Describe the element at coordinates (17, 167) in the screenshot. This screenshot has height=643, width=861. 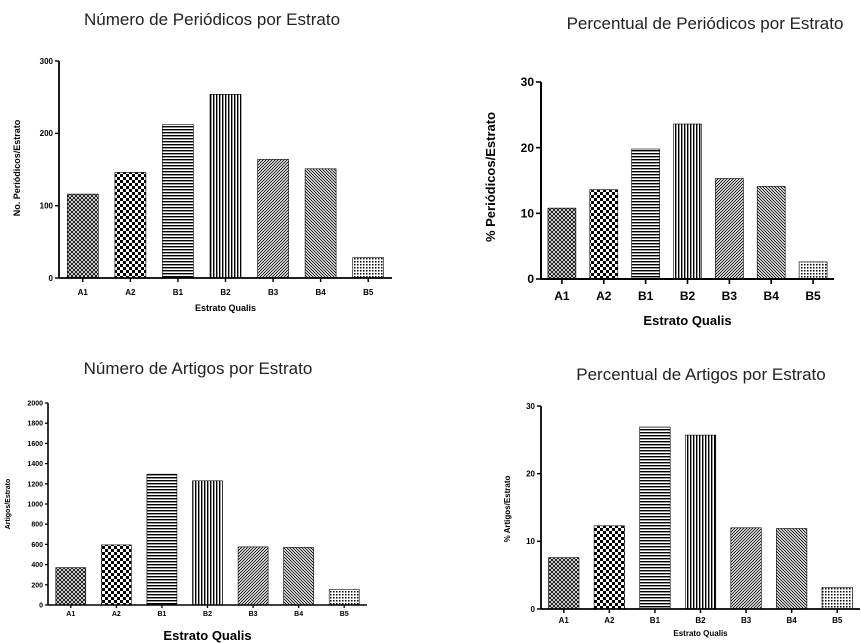
I see `y-axis-title: No. Periódicos/Estrato` at that location.